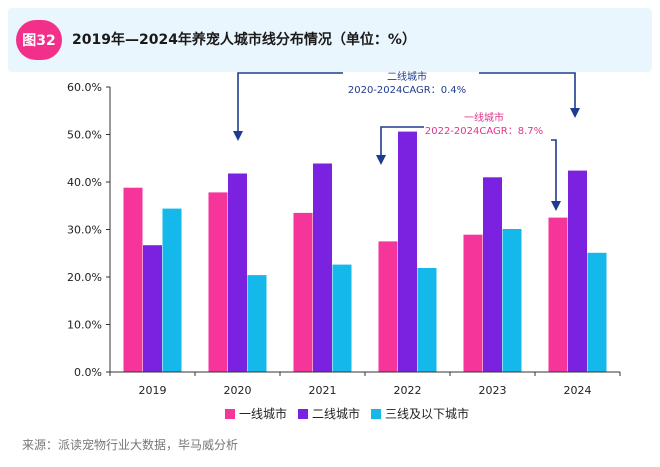  What do you see at coordinates (484, 117) in the screenshot?
I see `annotation-tier1-line1: 一线城市` at bounding box center [484, 117].